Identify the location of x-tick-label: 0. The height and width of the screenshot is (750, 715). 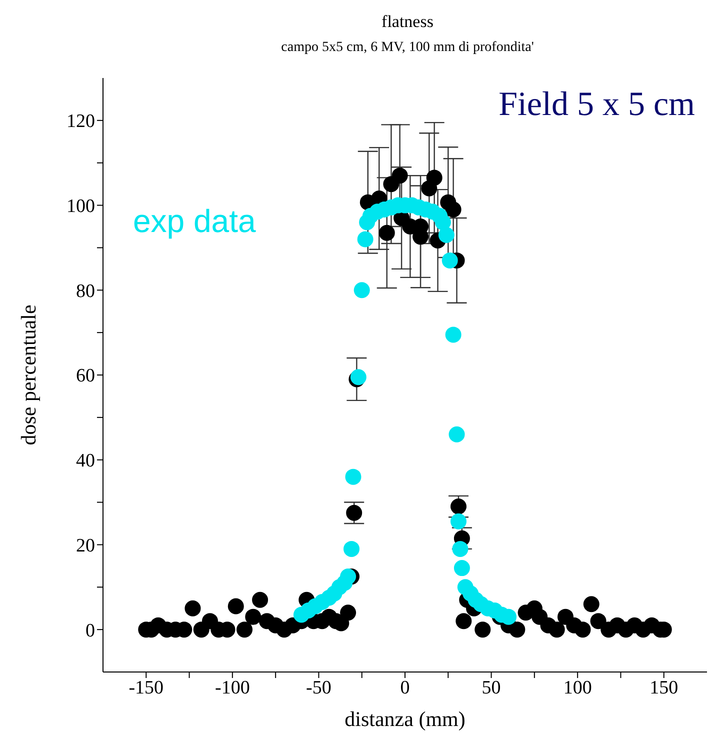
(405, 687).